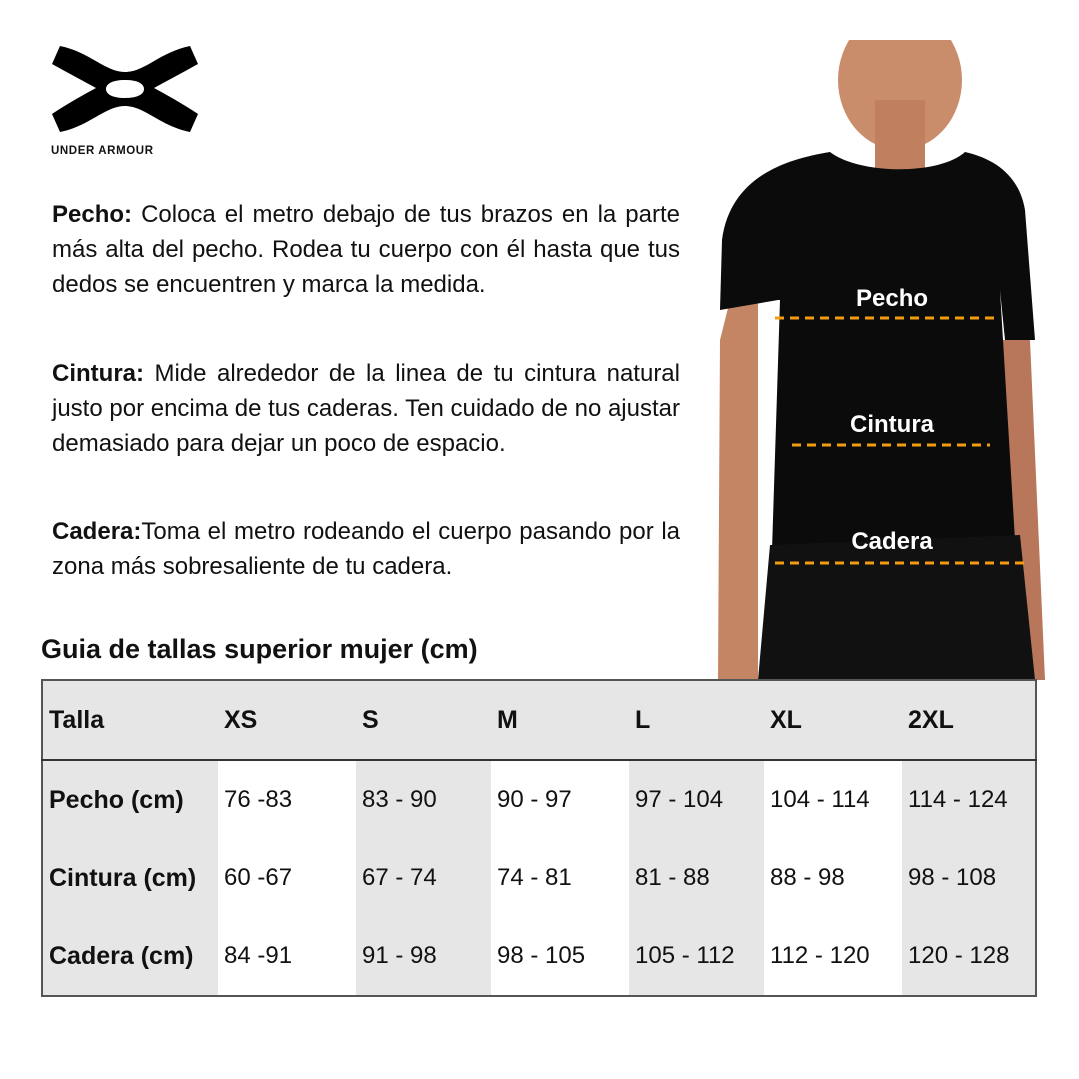  What do you see at coordinates (820, 955) in the screenshot?
I see `cell: 112 - 120` at bounding box center [820, 955].